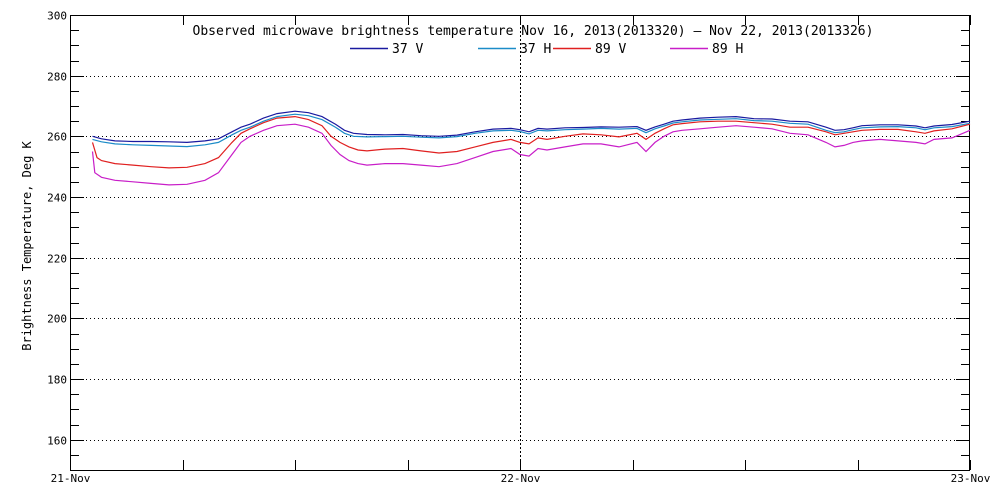  I want to click on x-tick-label: 23-Nov, so click(971, 478).